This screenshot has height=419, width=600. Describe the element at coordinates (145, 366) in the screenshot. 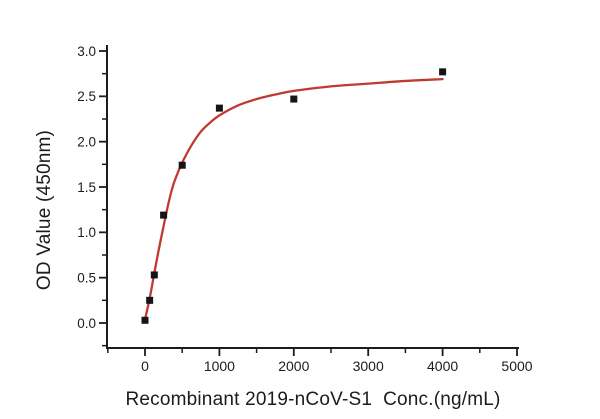

I see `x-tick-label: 0` at that location.